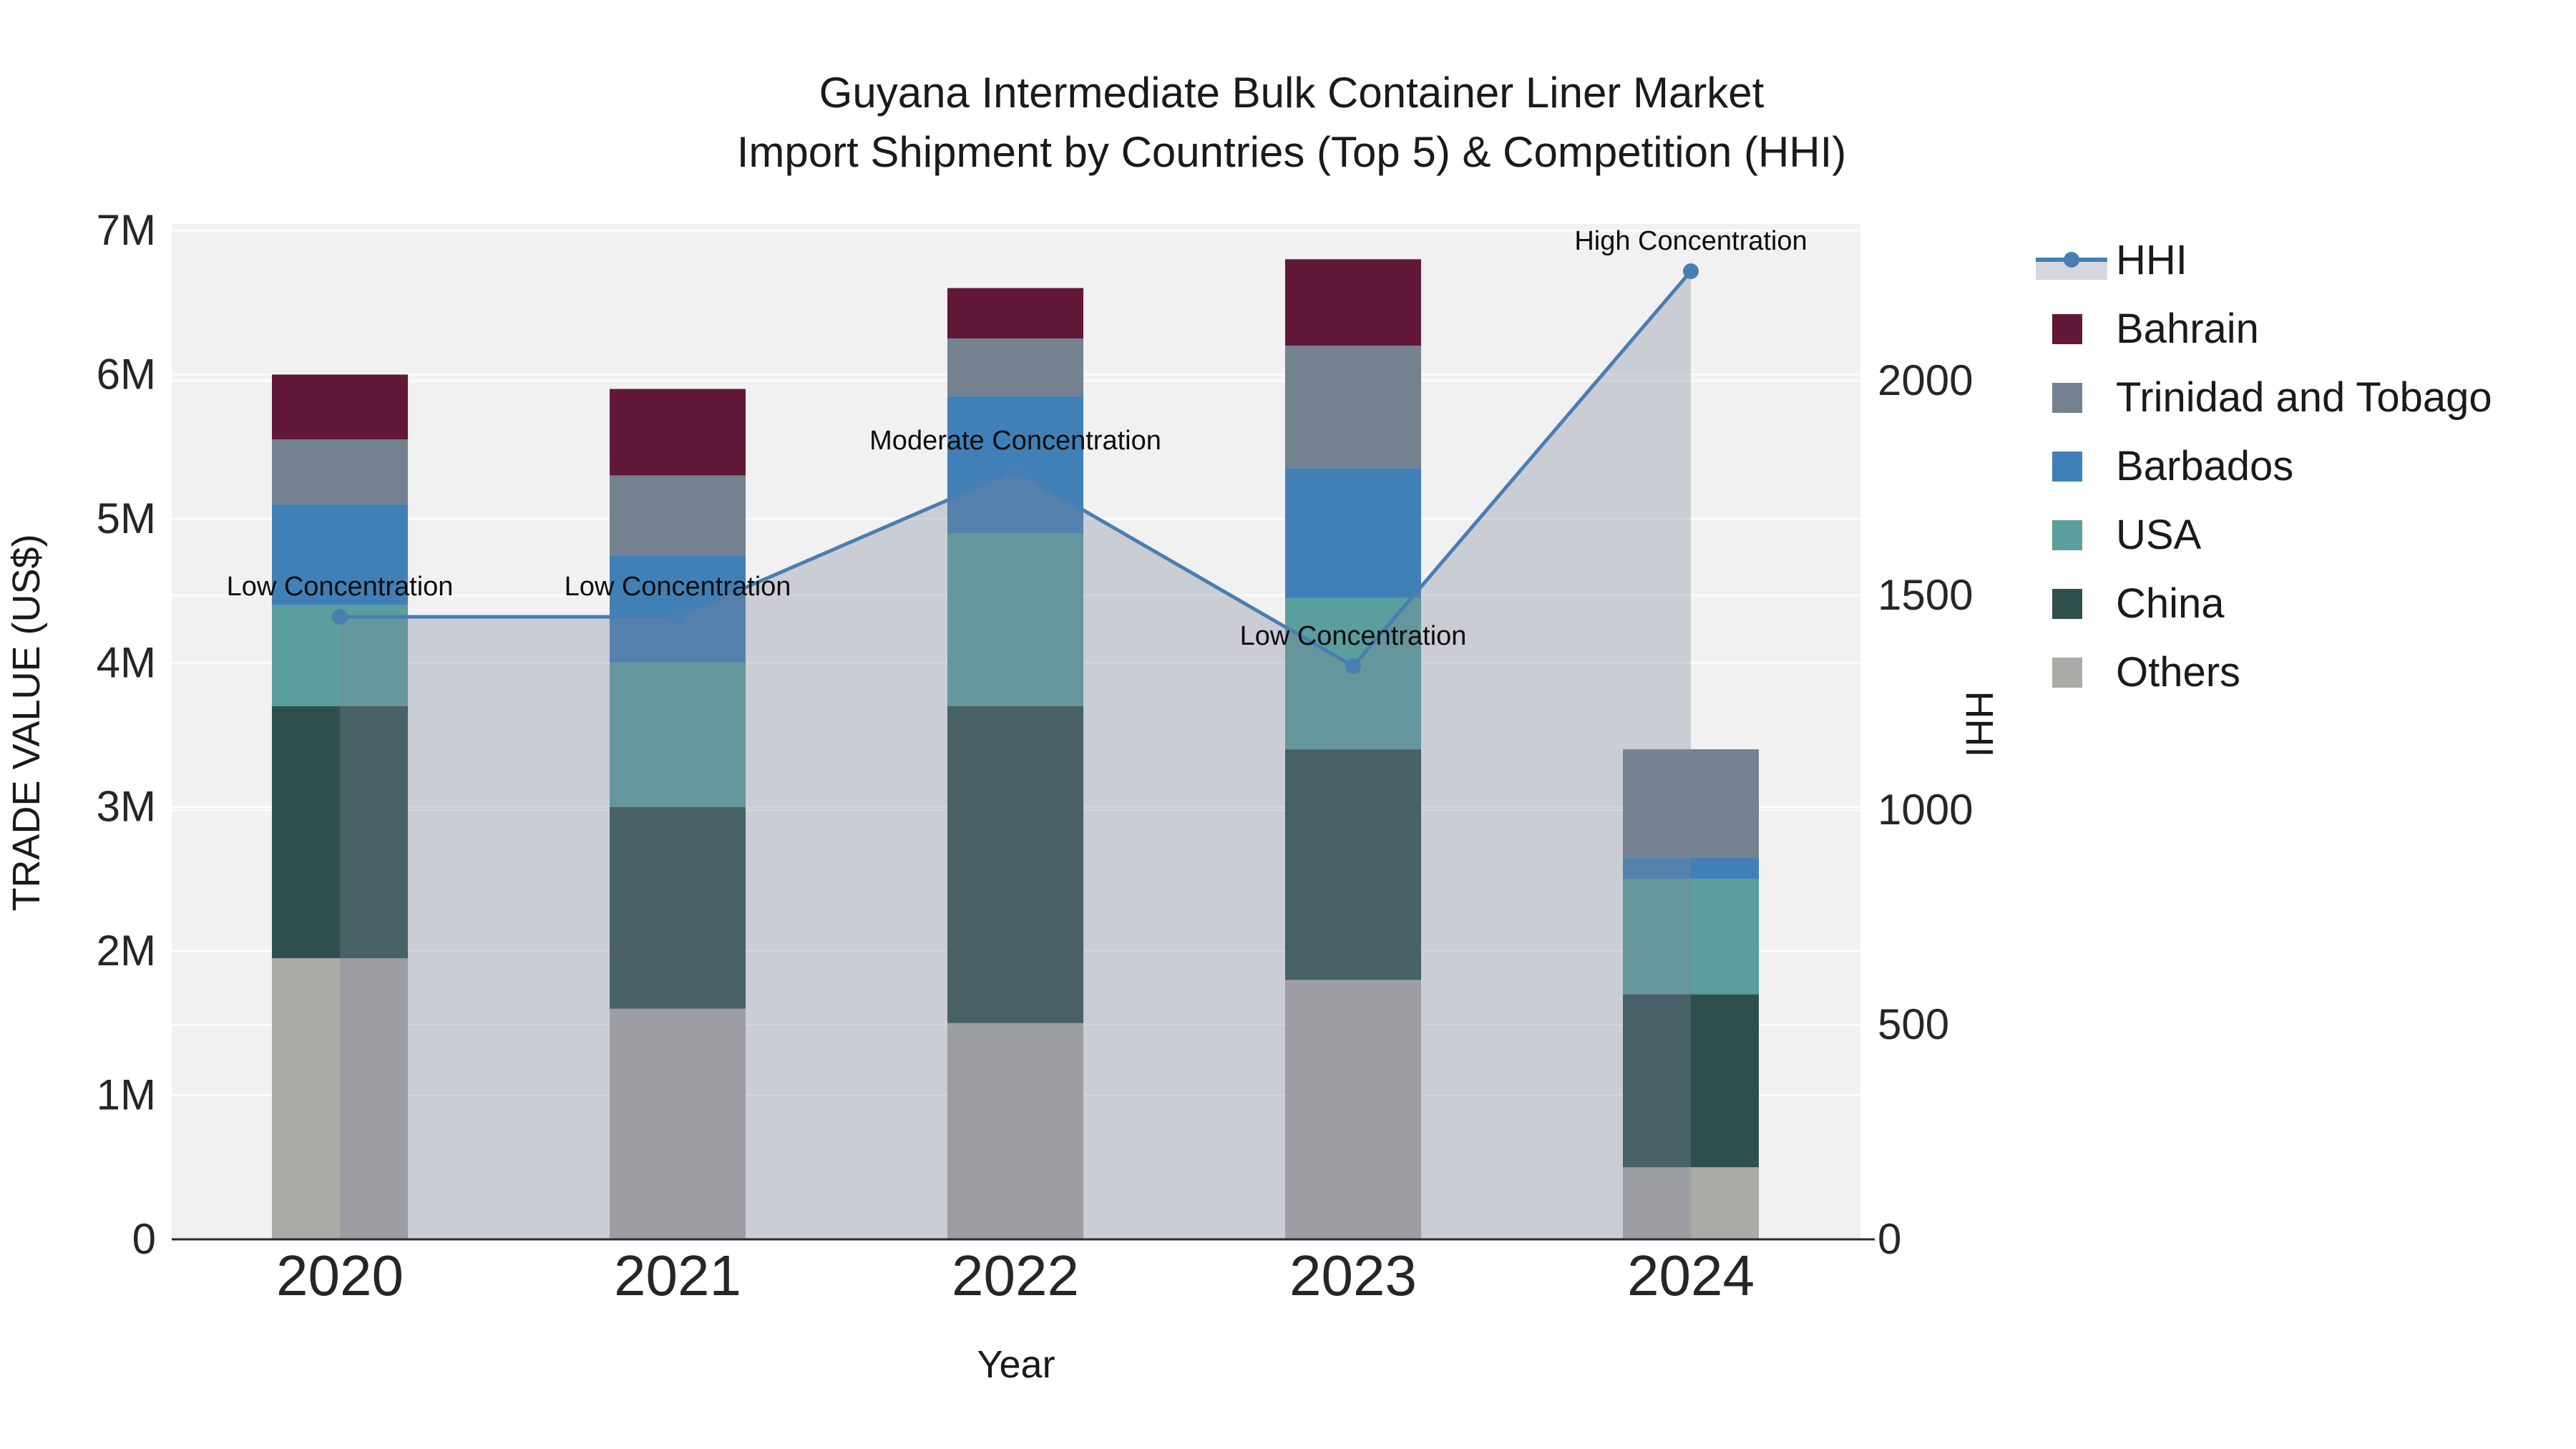 Image resolution: width=2576 pixels, height=1449 pixels. What do you see at coordinates (126, 374) in the screenshot?
I see `y-left-tick-6M: 6M` at bounding box center [126, 374].